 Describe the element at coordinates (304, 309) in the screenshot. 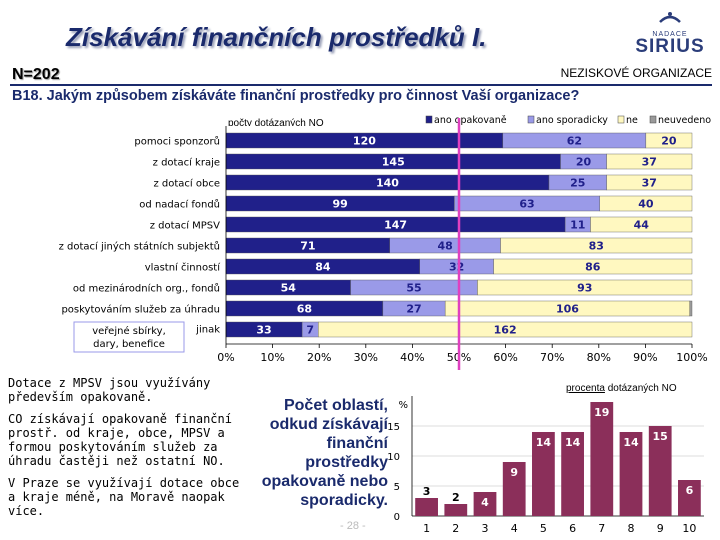

I see `data-label: 68` at that location.